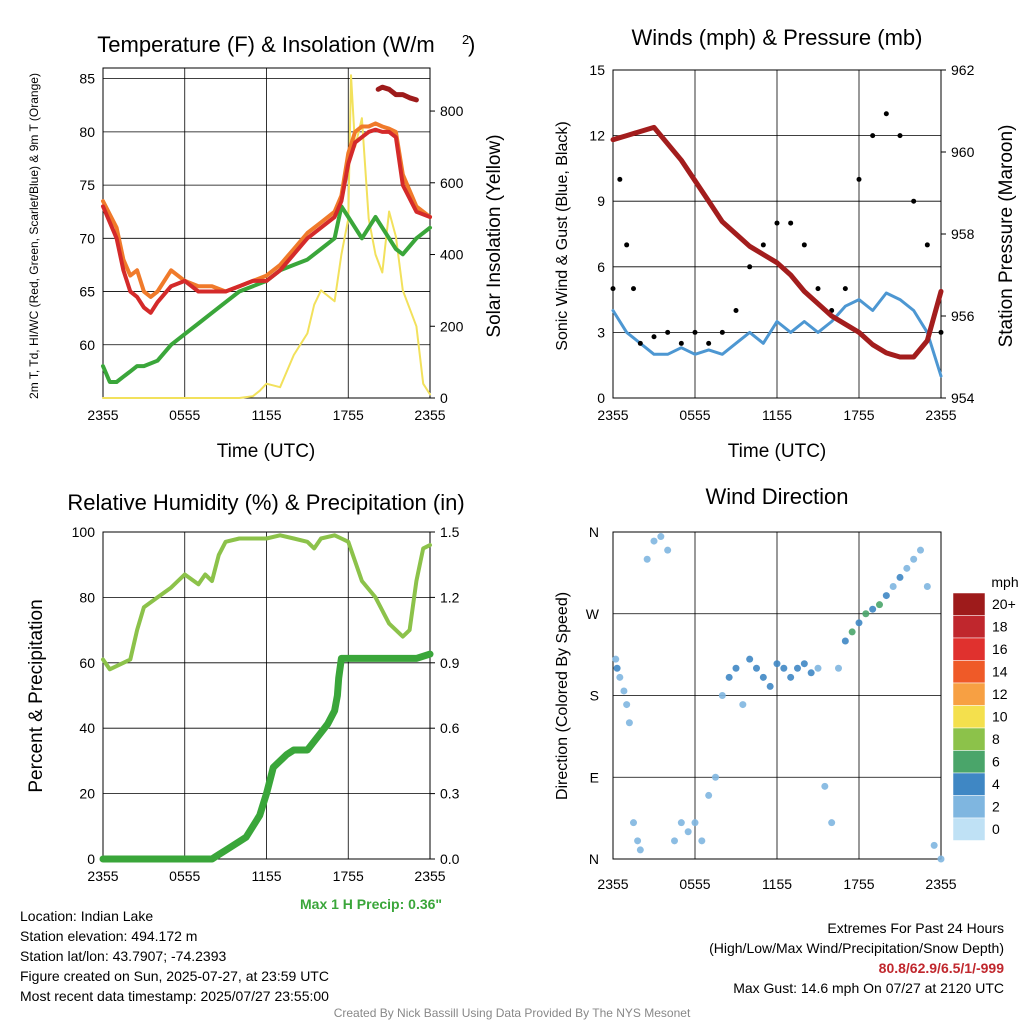  What do you see at coordinates (87, 794) in the screenshot?
I see `y-tick-label: 20` at bounding box center [87, 794].